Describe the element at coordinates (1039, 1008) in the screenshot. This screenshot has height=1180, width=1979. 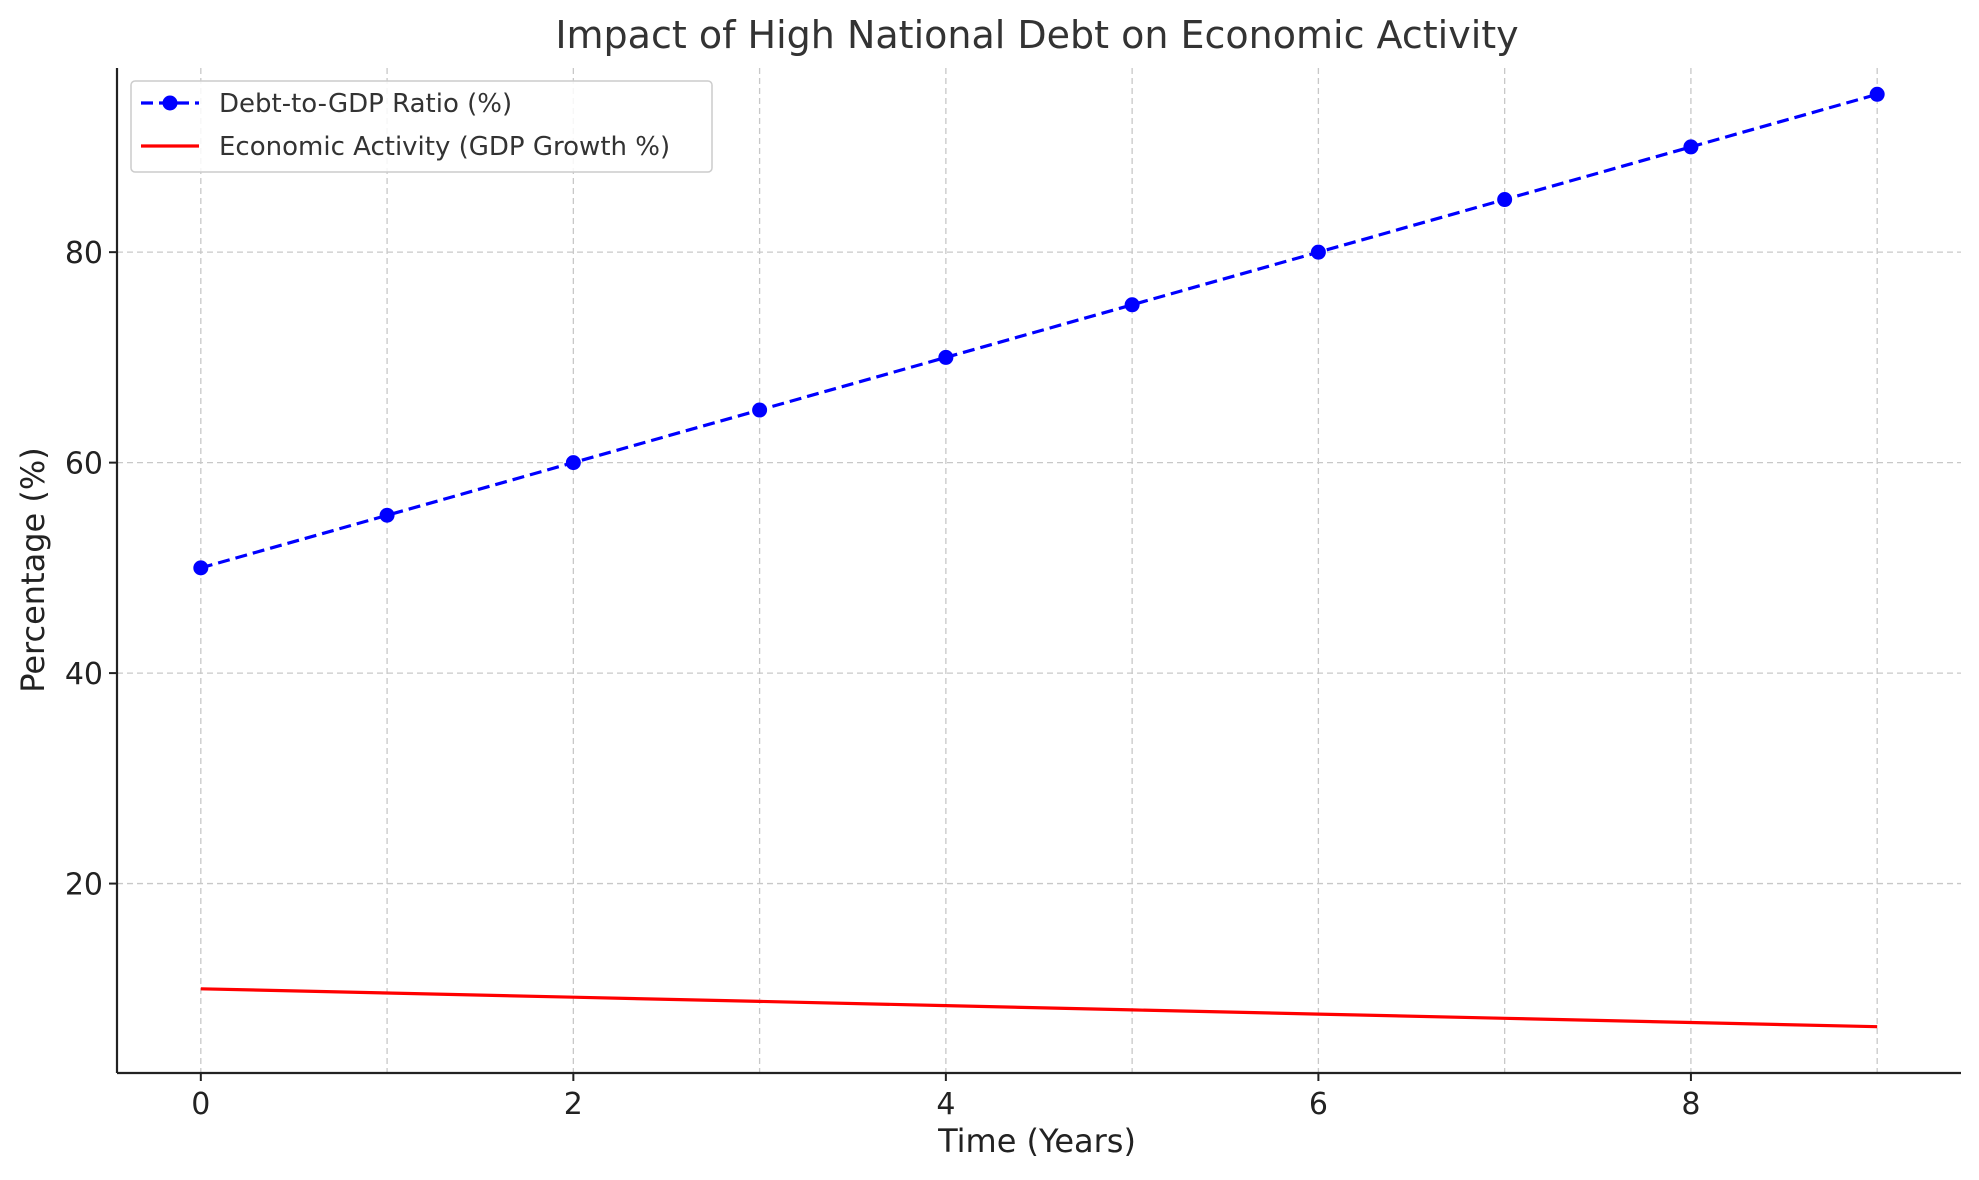
I see `gdp-growth-line` at that location.